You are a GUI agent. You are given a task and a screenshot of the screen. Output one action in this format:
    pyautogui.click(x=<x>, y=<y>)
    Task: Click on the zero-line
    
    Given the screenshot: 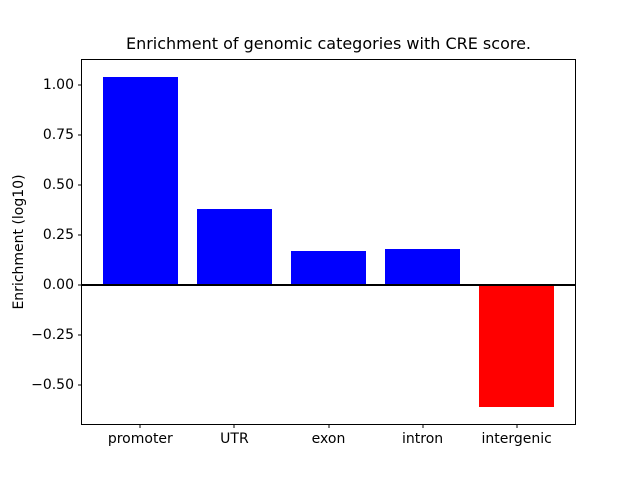 What is the action you would take?
    pyautogui.click(x=328, y=285)
    